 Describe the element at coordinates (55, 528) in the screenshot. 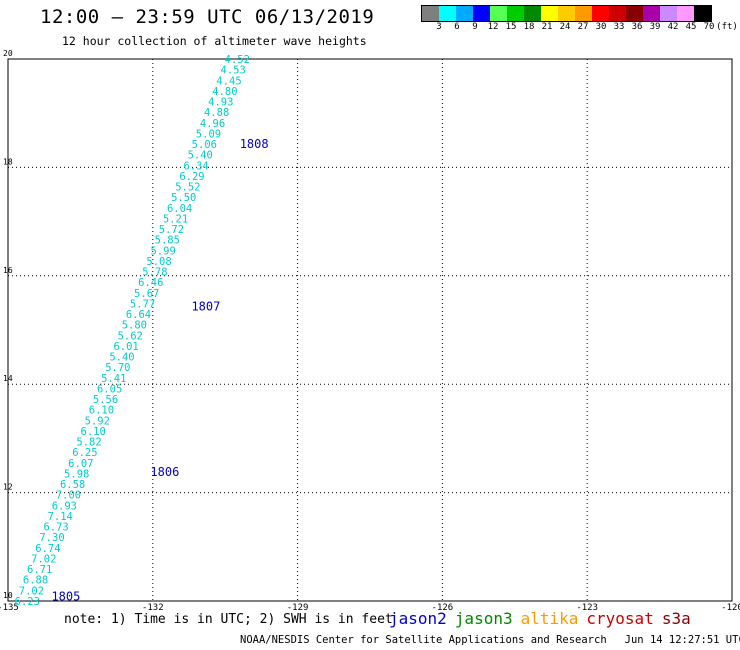

I see `swh-value-label: 6.73` at that location.